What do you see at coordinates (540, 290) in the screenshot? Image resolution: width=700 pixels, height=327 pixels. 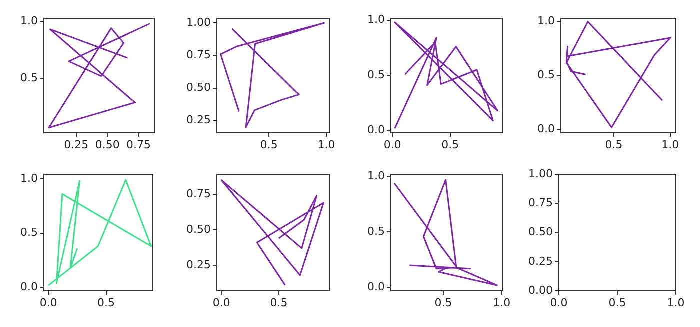 I see `y-tick-label: 0.00` at bounding box center [540, 290].